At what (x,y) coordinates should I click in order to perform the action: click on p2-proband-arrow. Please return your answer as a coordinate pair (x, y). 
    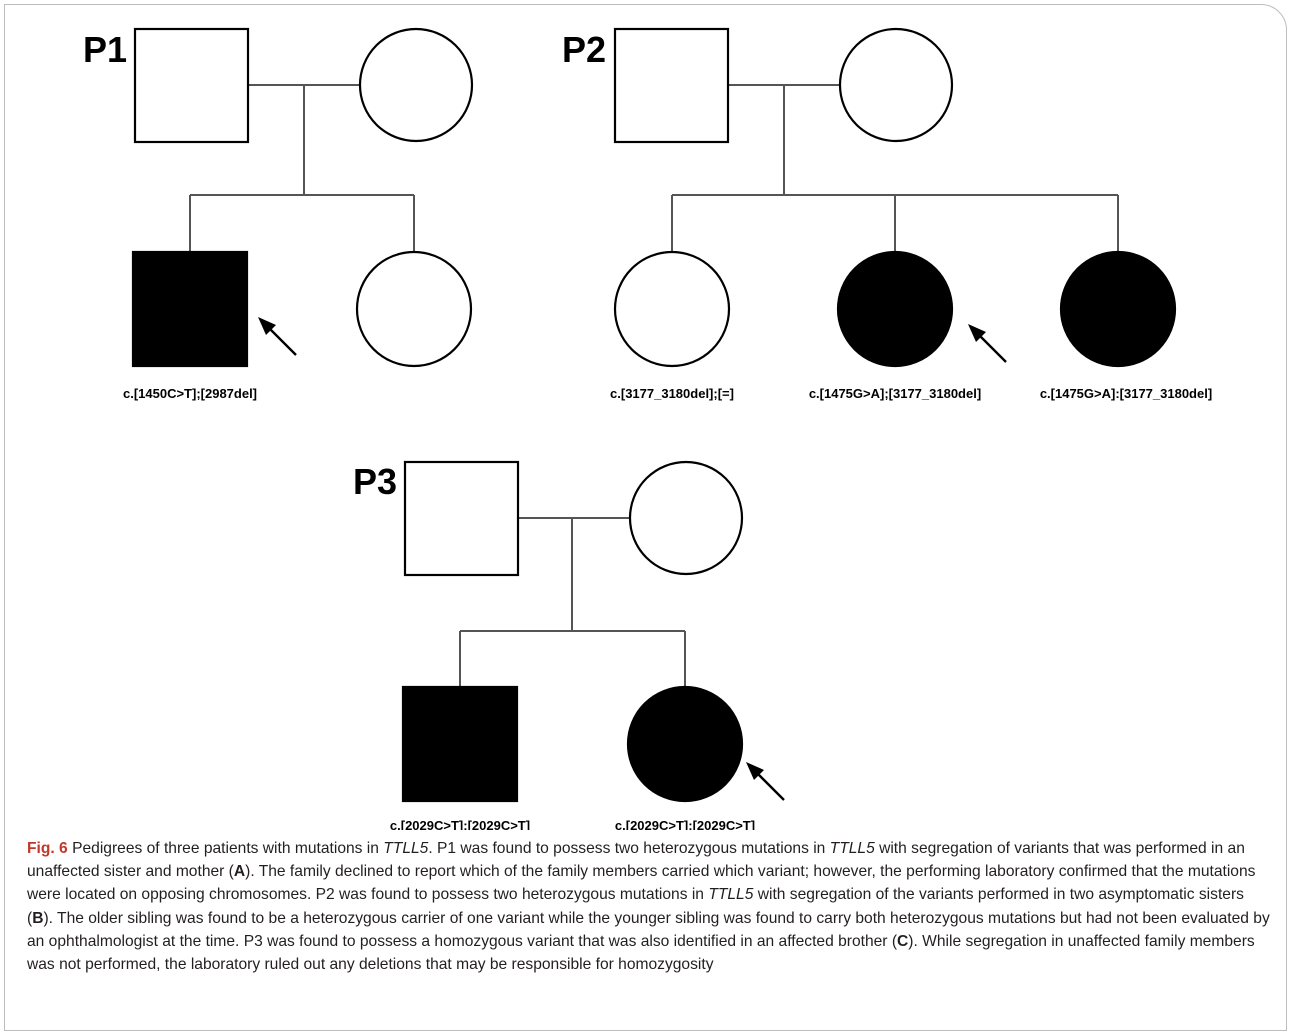
    Looking at the image, I should click on (987, 343).